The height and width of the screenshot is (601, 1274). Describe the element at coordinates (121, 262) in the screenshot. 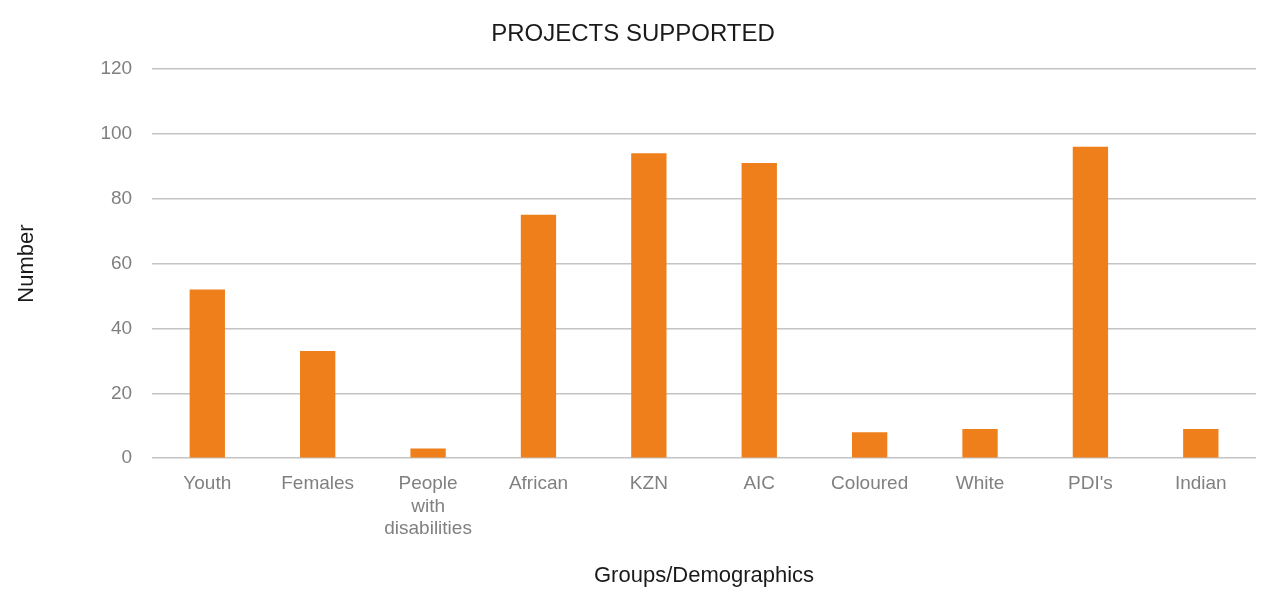

I see `y-tick-label: 60` at that location.